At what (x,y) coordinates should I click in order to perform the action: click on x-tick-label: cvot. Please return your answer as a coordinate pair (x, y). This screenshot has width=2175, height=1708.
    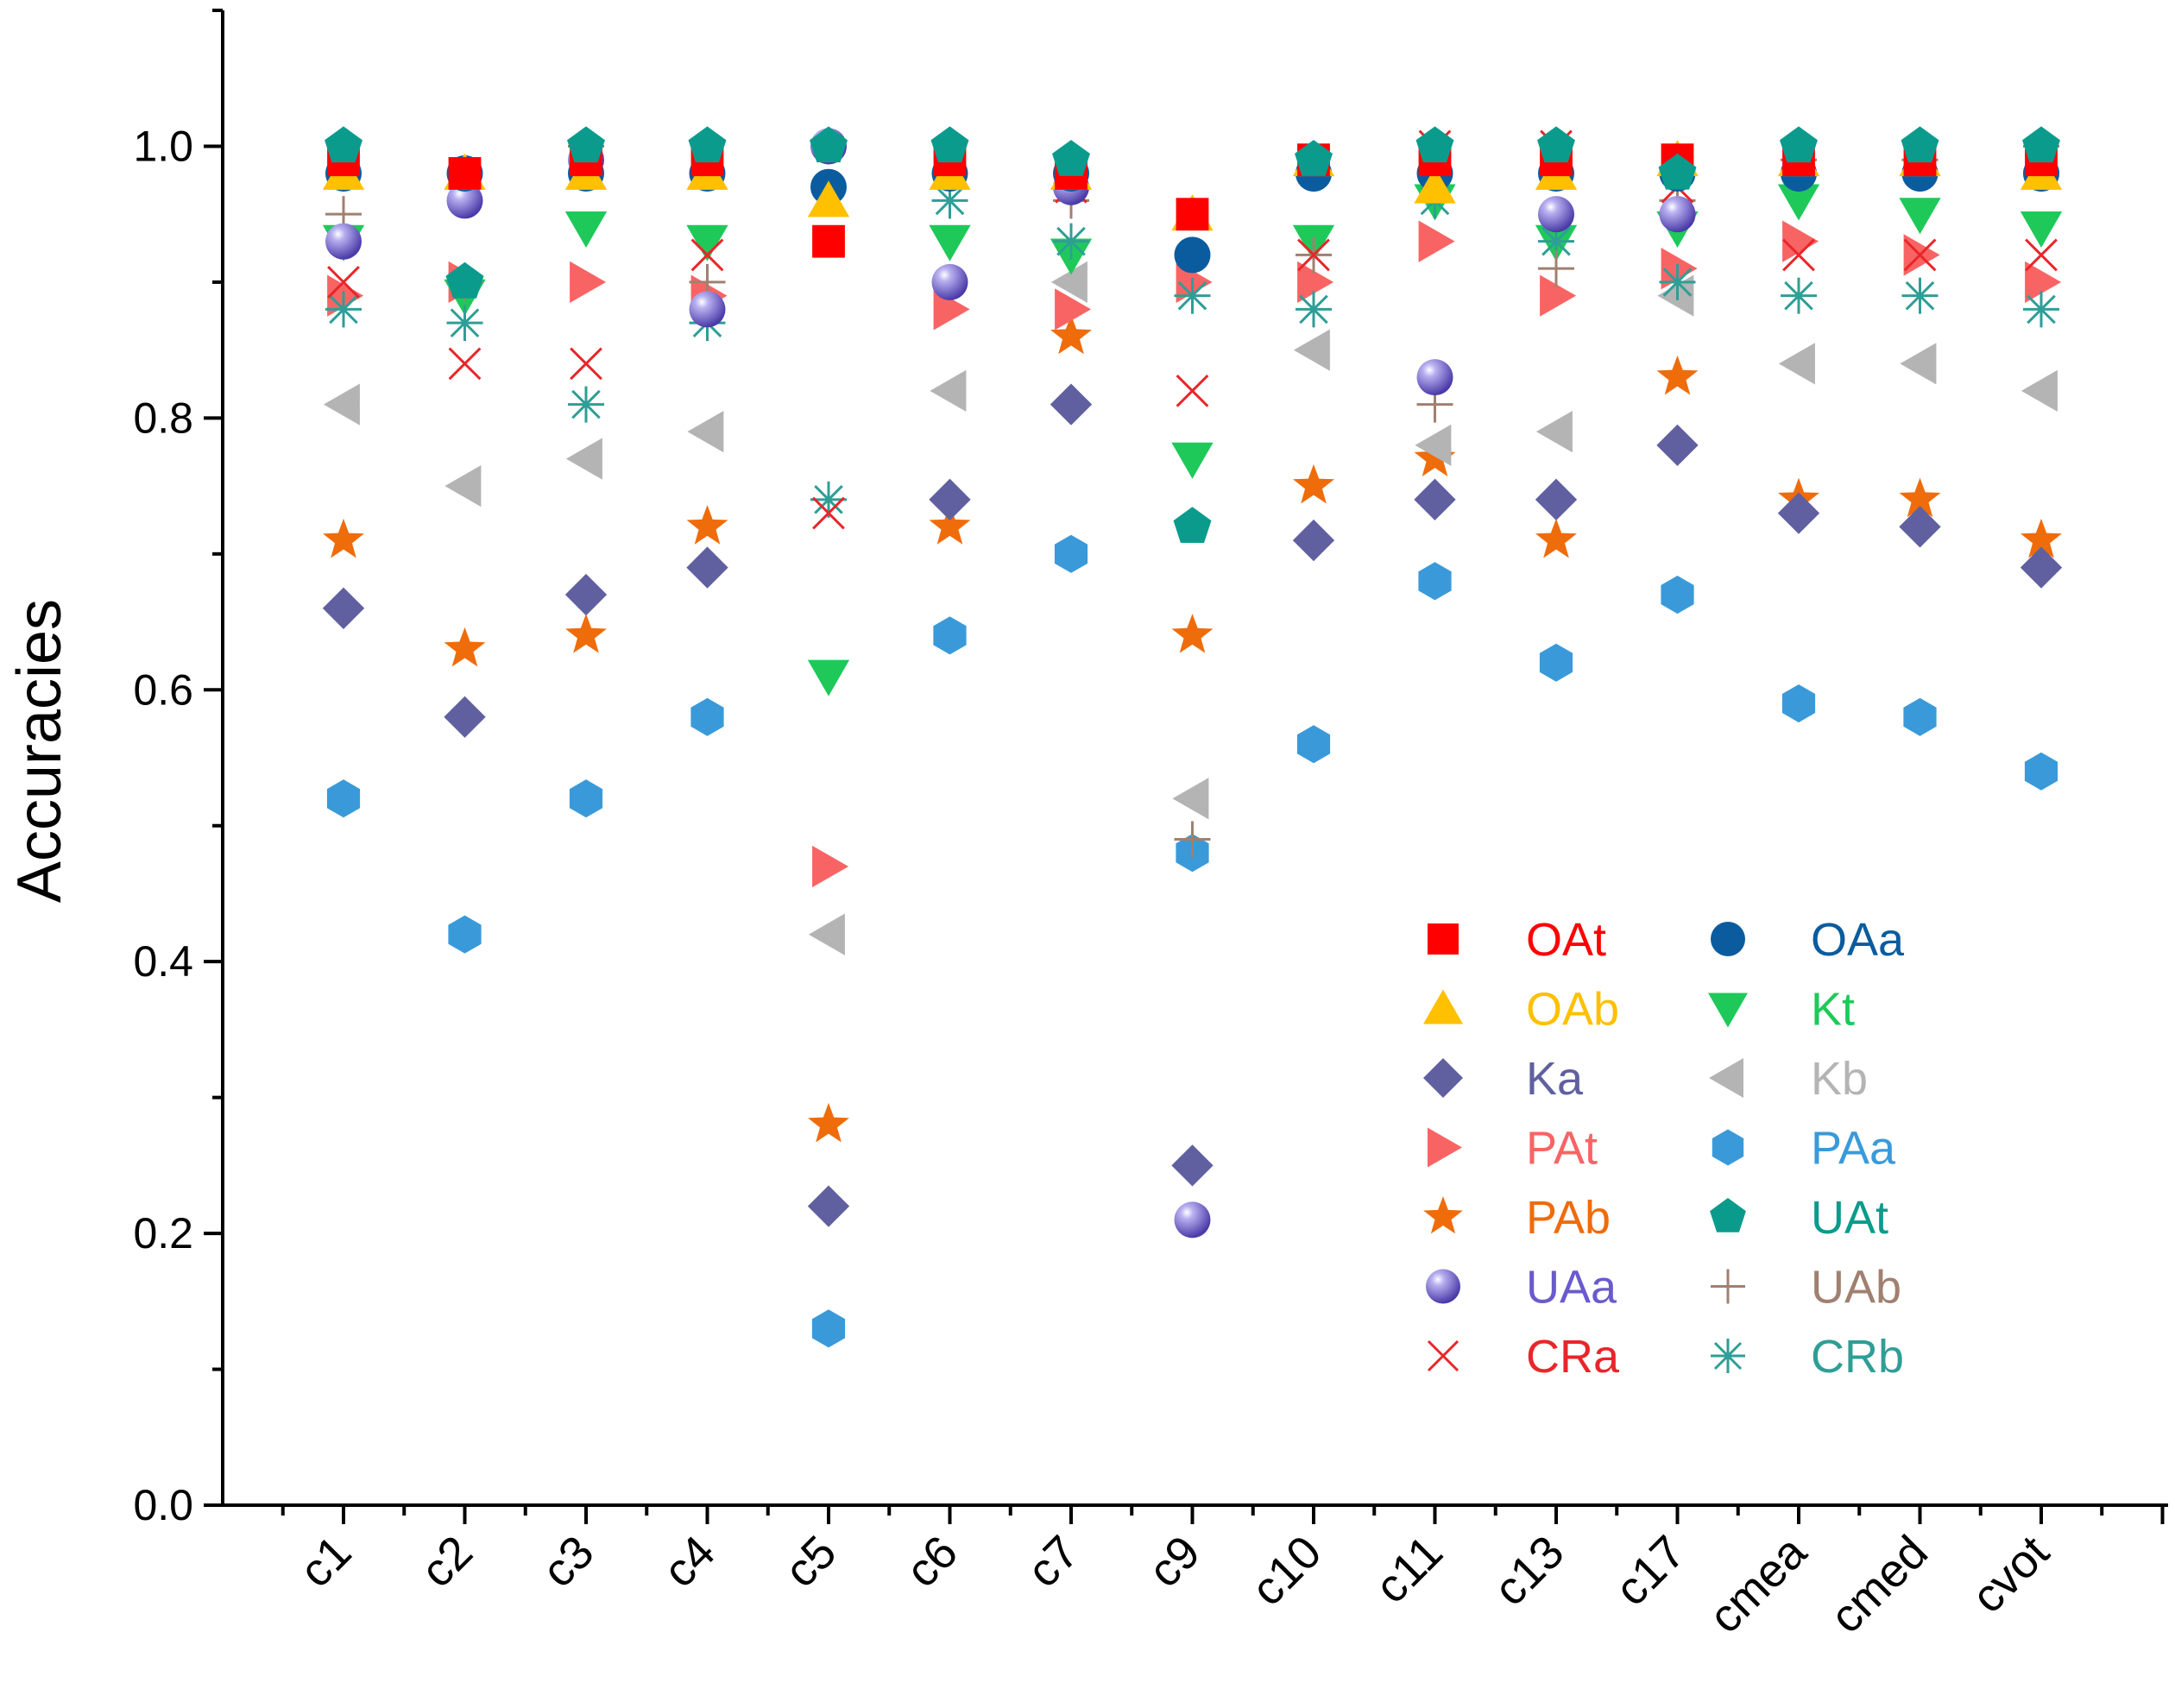
    Looking at the image, I should click on (2010, 1574).